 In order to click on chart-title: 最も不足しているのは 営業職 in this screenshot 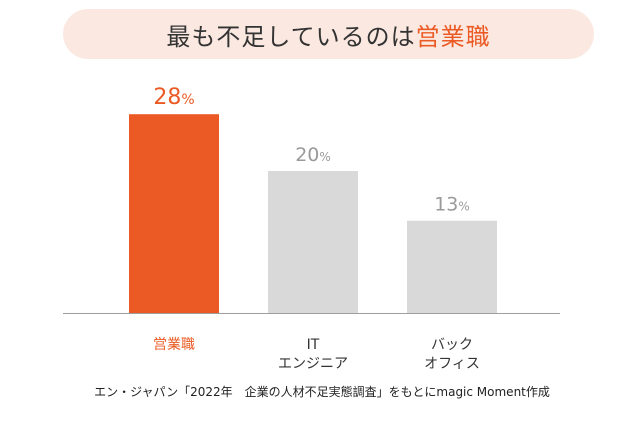, I will do `click(328, 34)`.